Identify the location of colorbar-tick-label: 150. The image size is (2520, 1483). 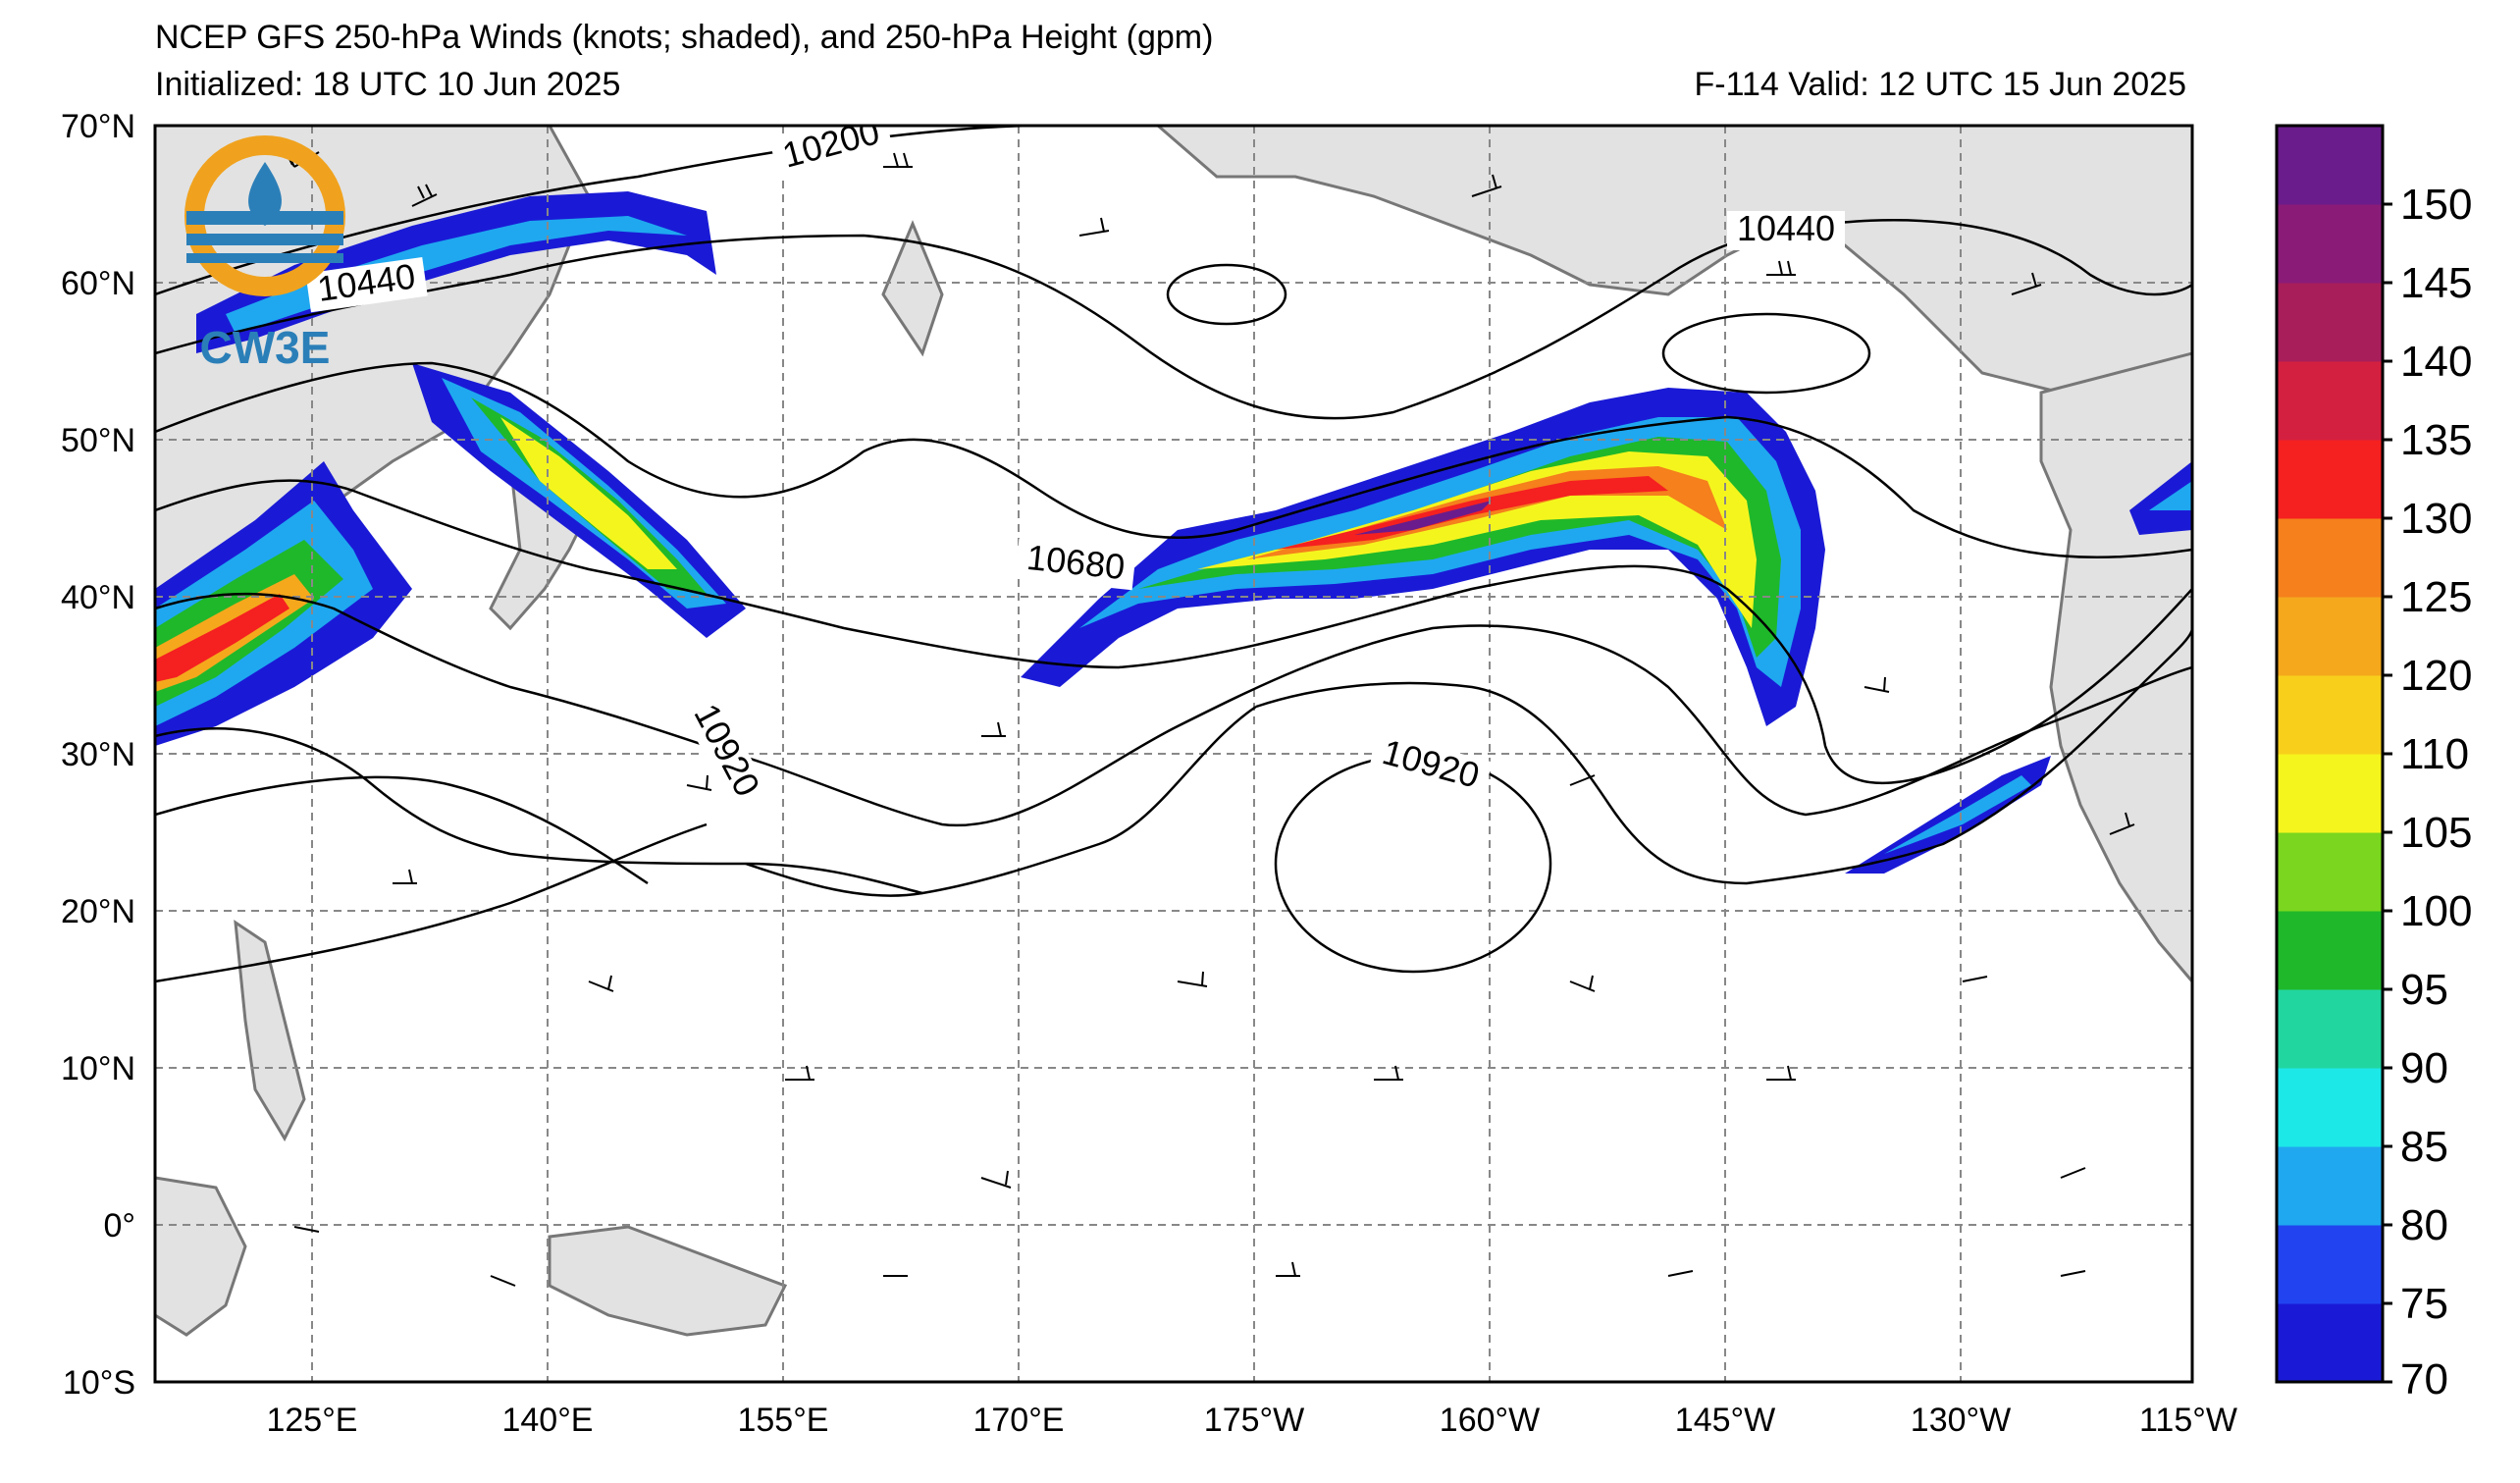
(2436, 205).